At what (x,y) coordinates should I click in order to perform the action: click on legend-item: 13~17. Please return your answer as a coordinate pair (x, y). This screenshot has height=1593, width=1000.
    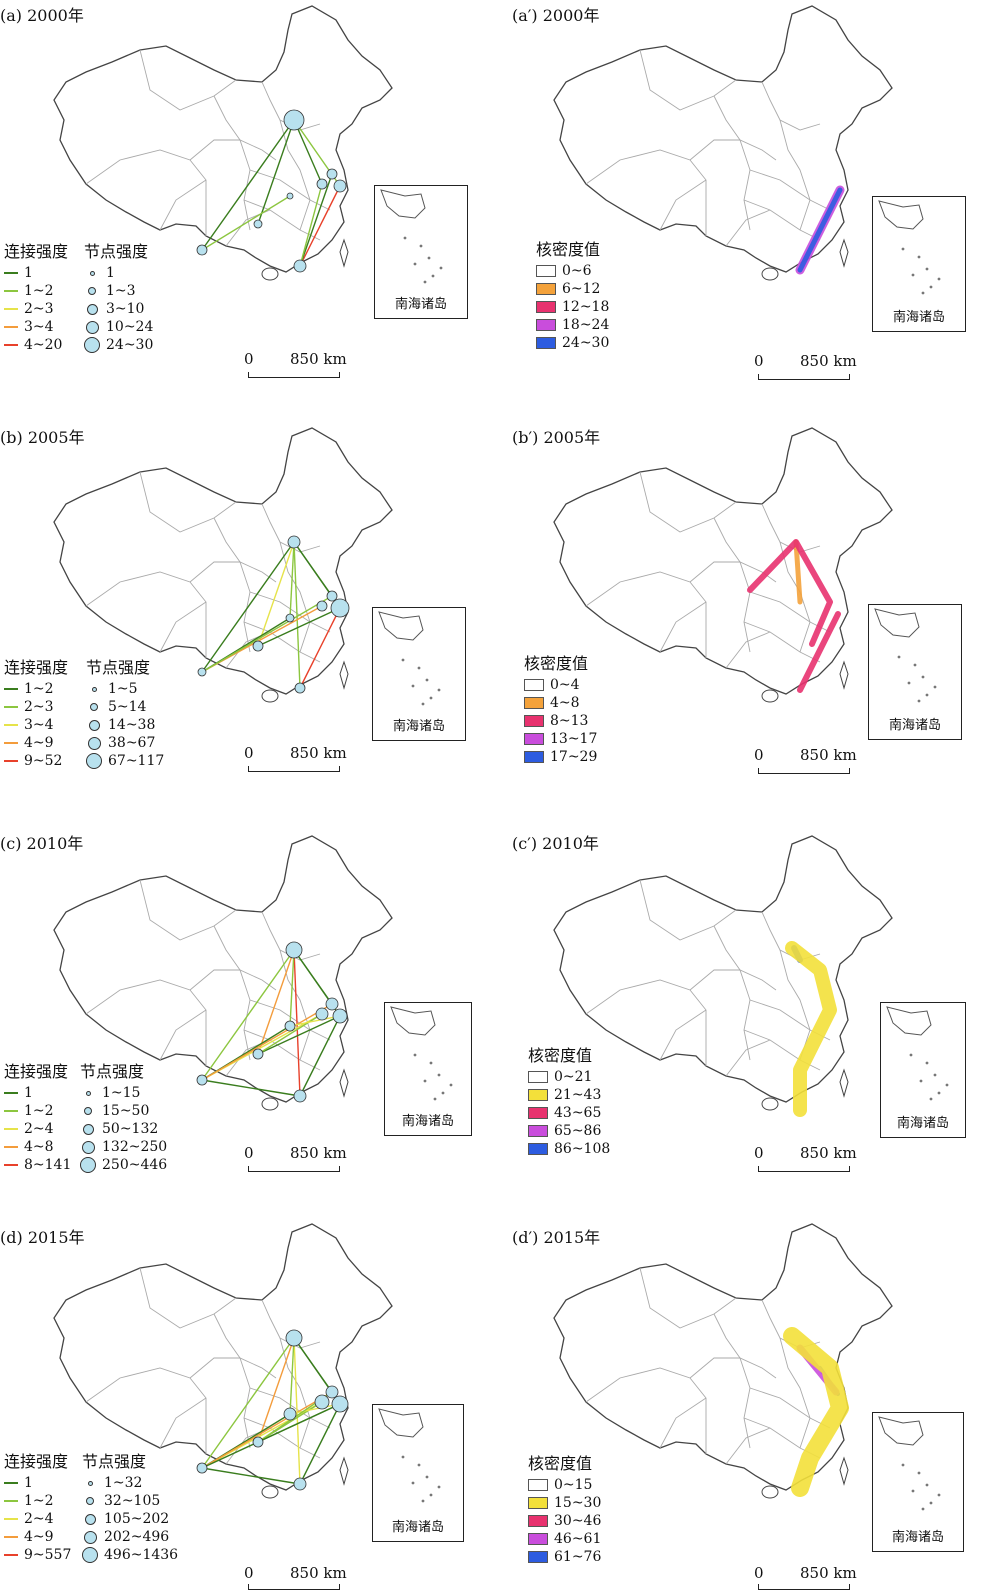
    Looking at the image, I should click on (560, 739).